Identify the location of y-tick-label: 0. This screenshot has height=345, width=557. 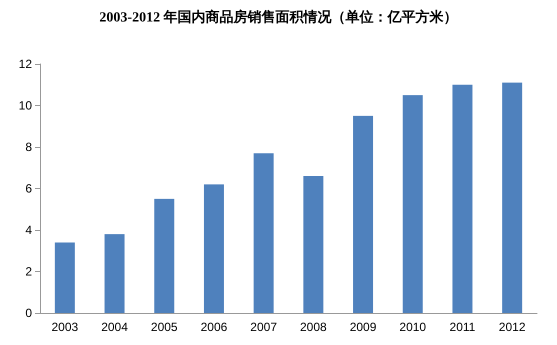
(28, 313).